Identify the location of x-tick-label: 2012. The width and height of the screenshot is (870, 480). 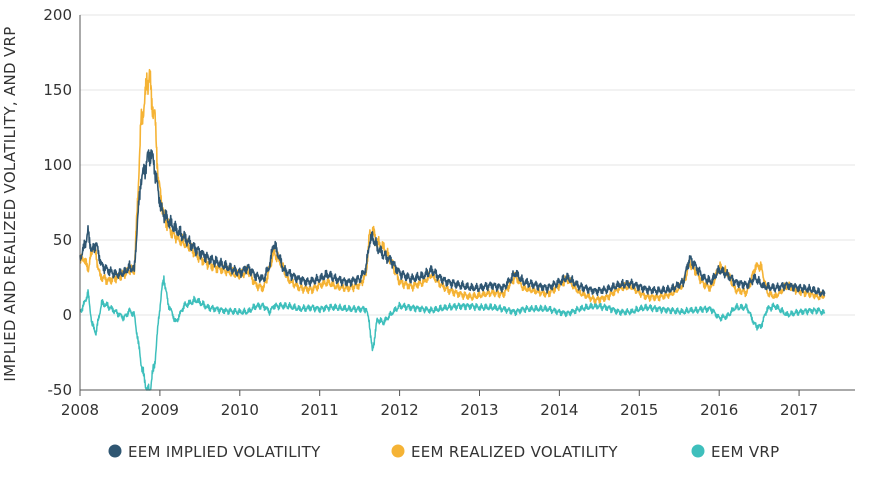
(399, 410).